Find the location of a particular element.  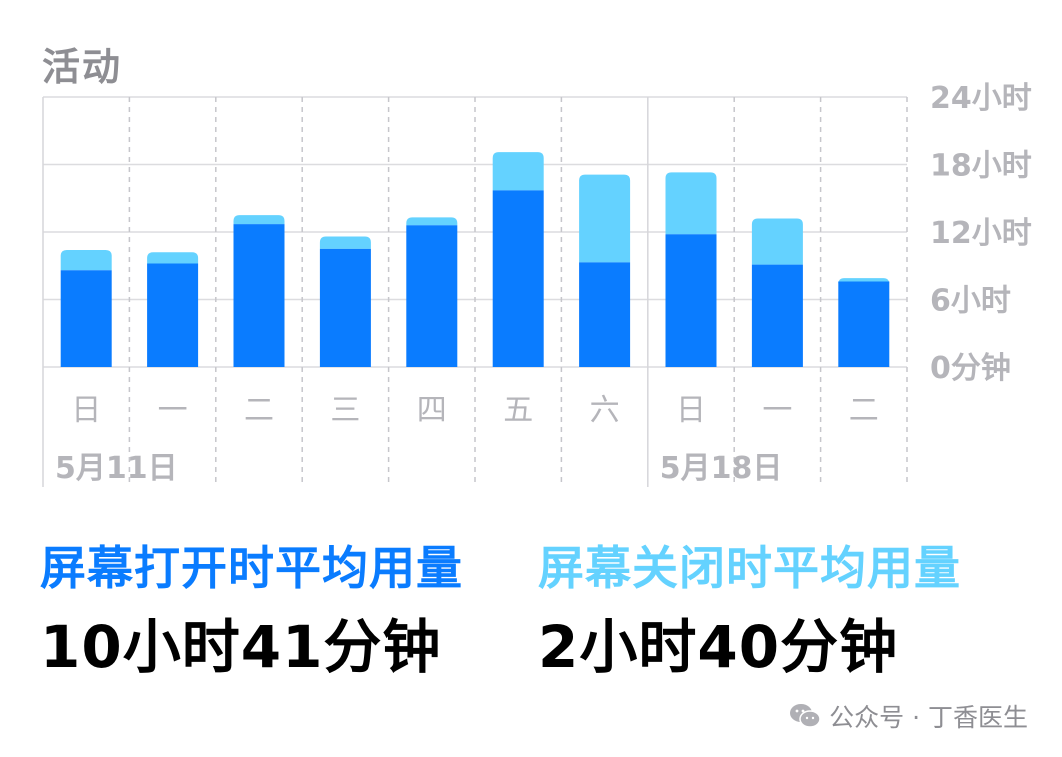

y-tick-label-0: 0分钟 is located at coordinates (970, 368).